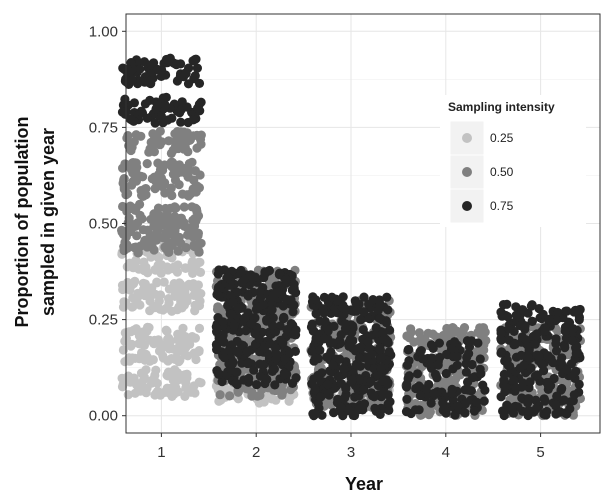 The height and width of the screenshot is (498, 603). I want to click on x-tick-label: 3, so click(351, 452).